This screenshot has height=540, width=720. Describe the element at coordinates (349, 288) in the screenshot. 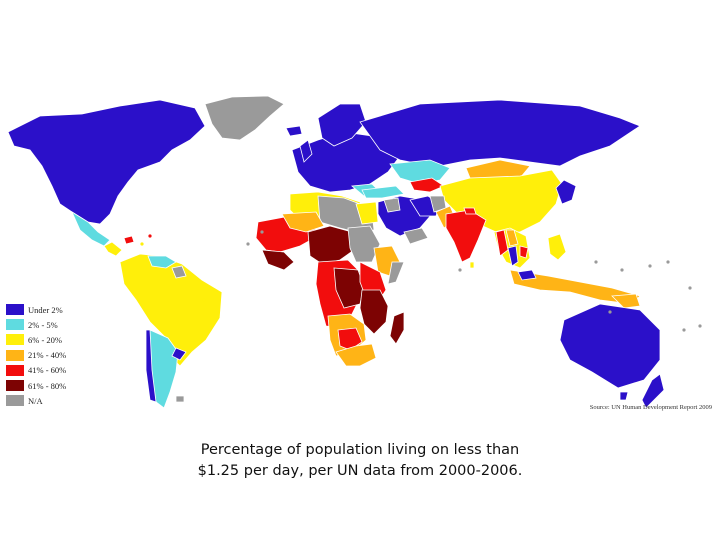

I see `region-drc` at that location.